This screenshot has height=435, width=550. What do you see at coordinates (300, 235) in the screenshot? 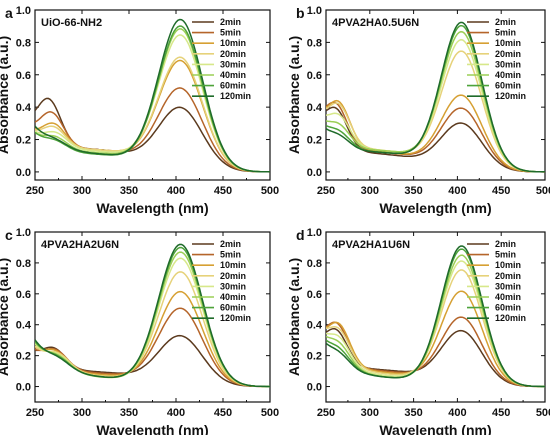
I see `panel-letter: d` at bounding box center [300, 235].